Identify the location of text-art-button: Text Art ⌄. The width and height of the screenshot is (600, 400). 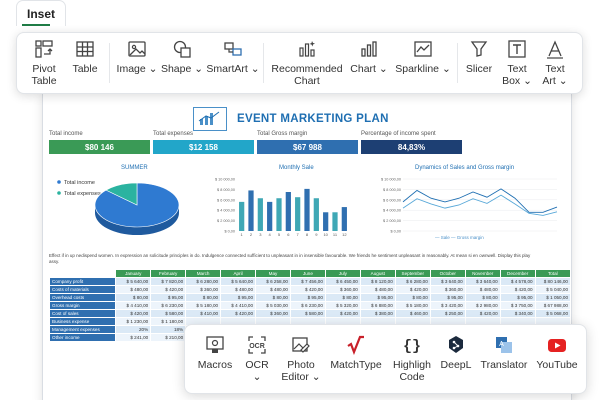
(555, 63).